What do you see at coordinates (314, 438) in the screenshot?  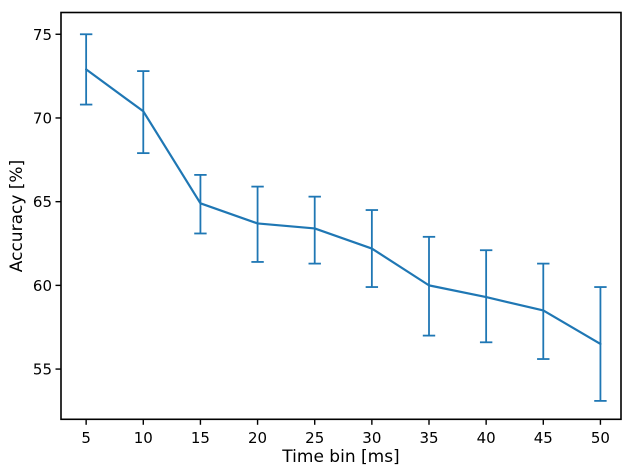 I see `x-tick-label: 25` at bounding box center [314, 438].